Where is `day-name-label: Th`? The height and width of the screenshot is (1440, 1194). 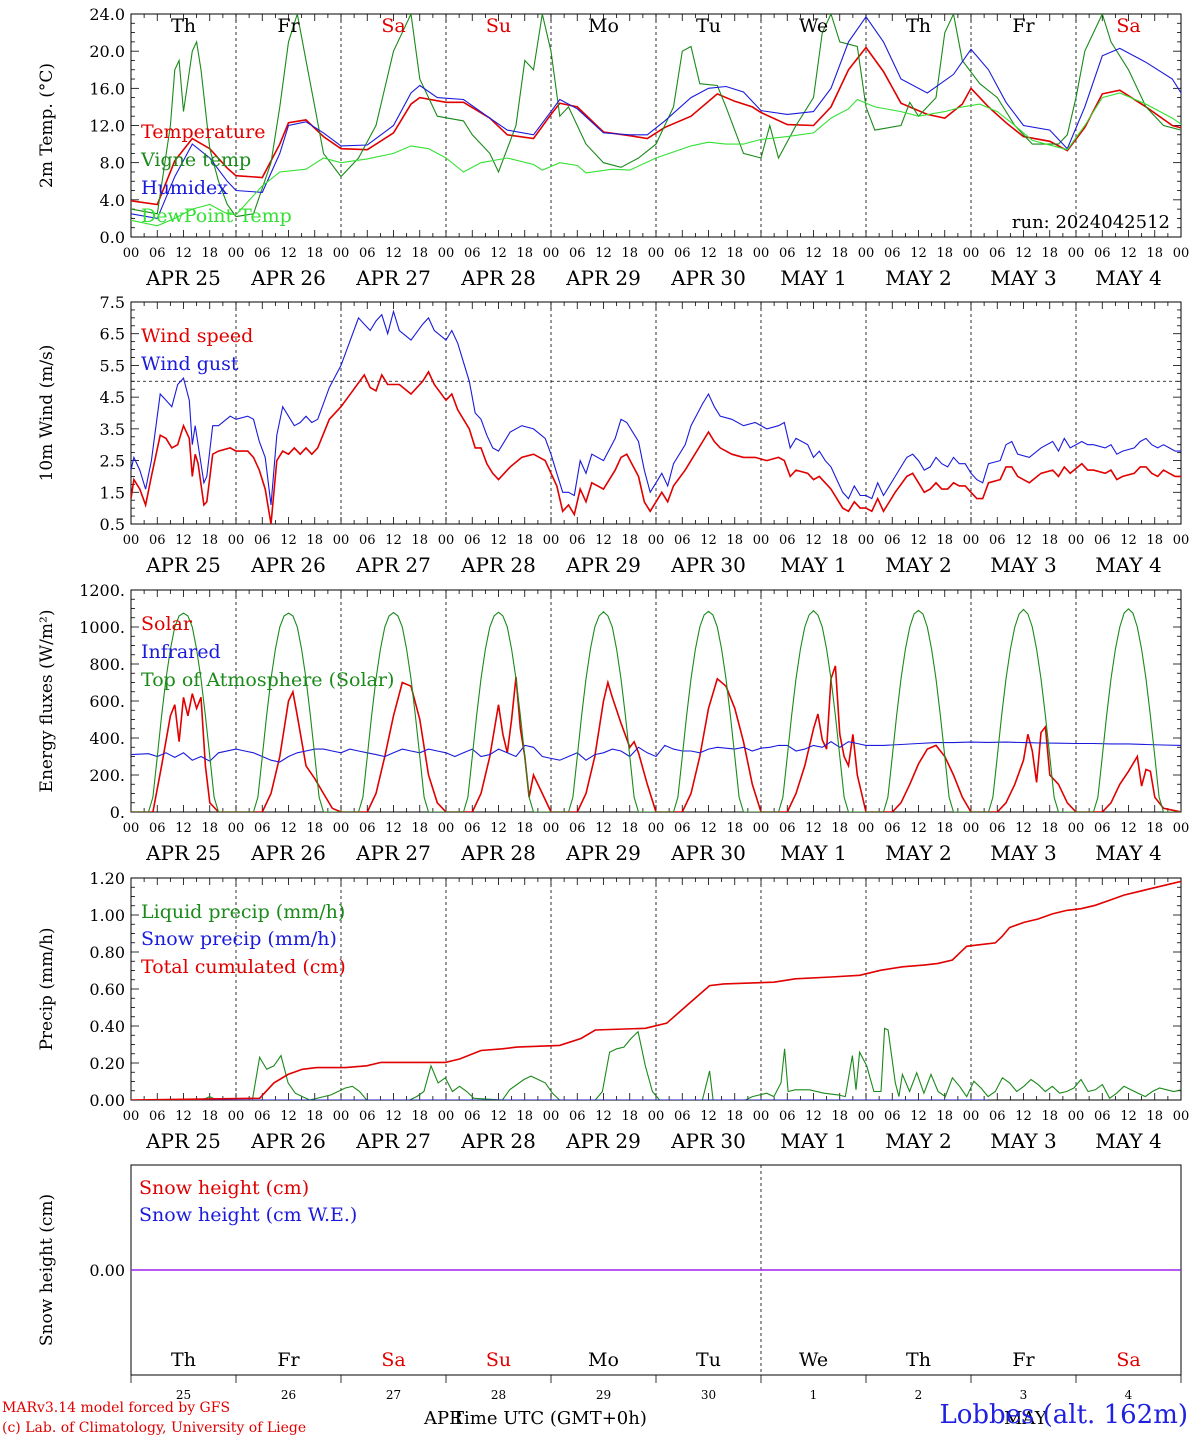 day-name-label: Th is located at coordinates (918, 1360).